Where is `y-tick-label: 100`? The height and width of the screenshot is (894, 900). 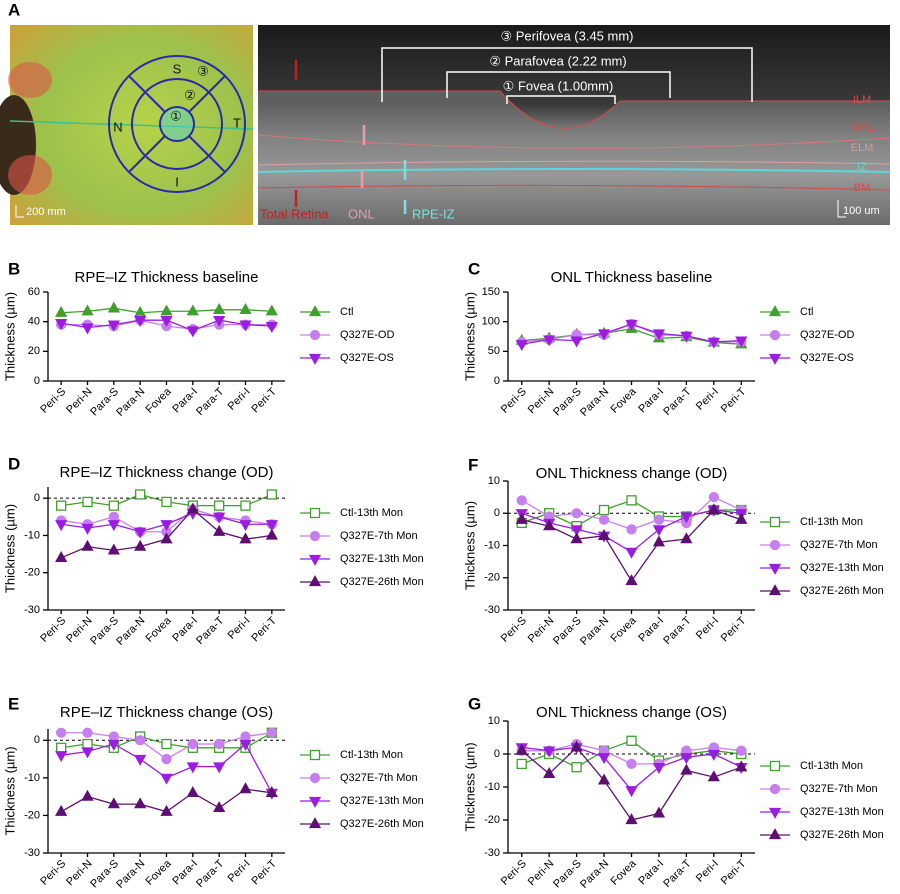
y-tick-label: 100 is located at coordinates (491, 322).